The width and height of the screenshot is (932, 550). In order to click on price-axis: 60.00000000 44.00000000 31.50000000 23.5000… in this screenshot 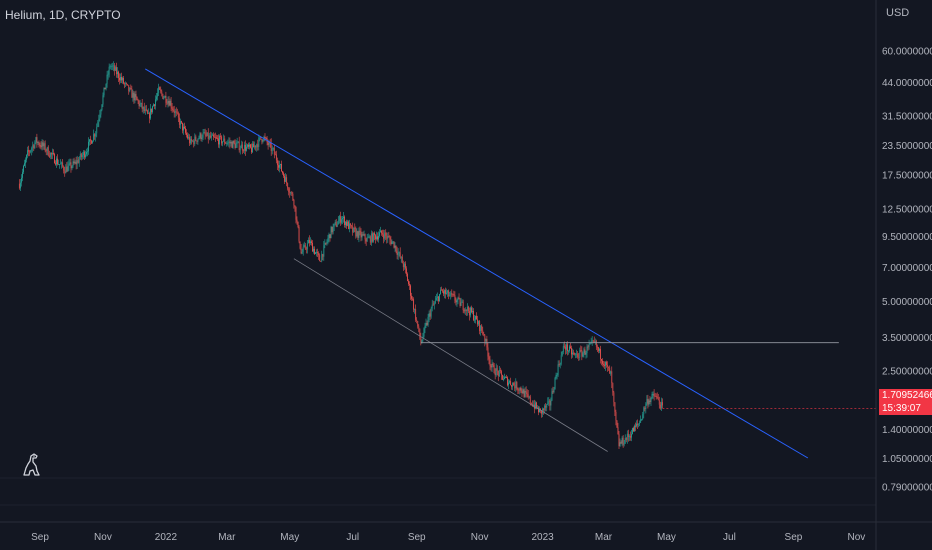, I will do `click(903, 275)`.